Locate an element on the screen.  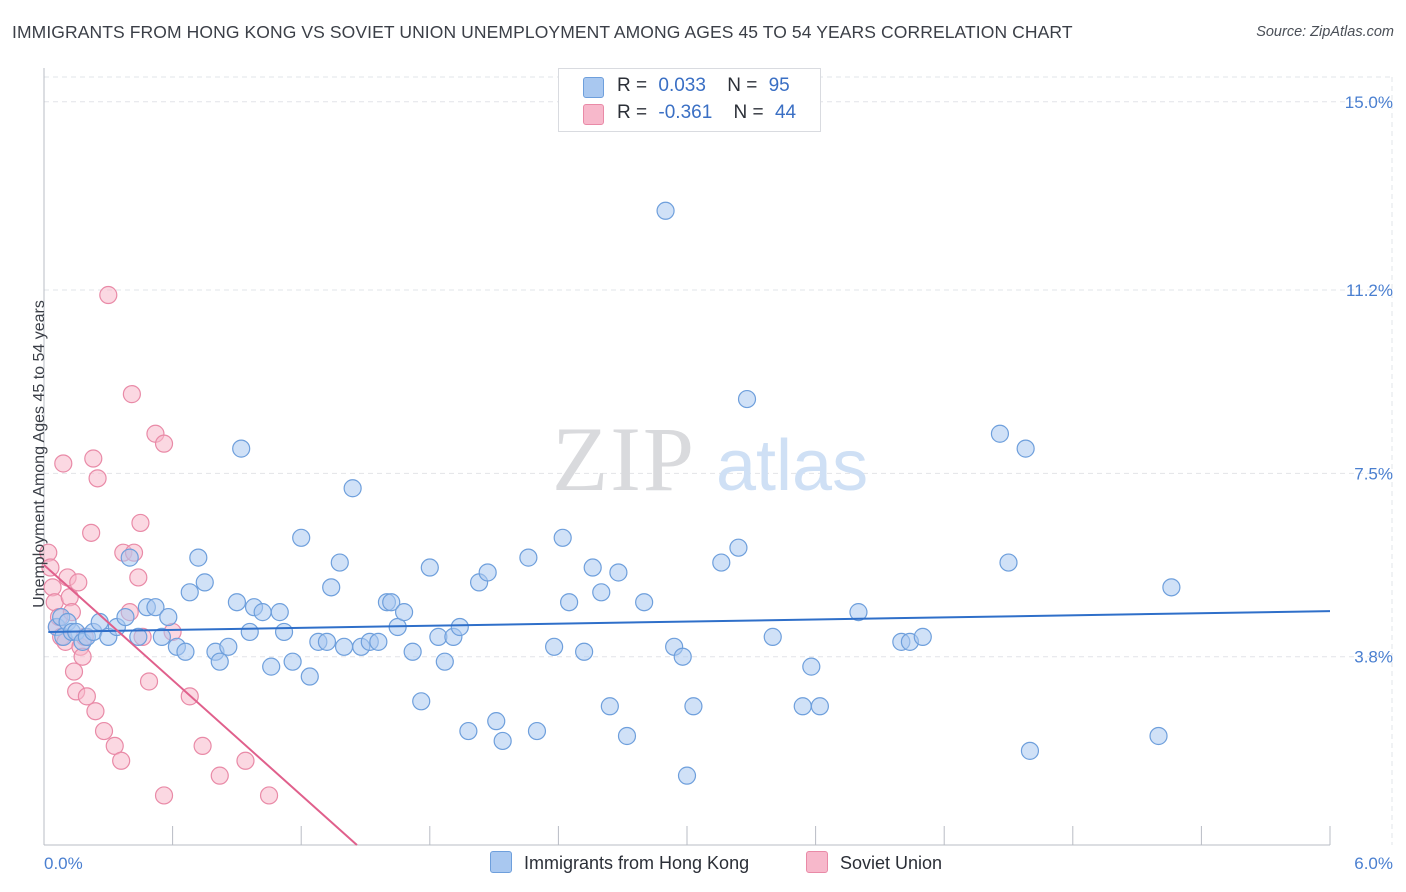
y-tick-label: 11.2% is located at coordinates (1369, 290).